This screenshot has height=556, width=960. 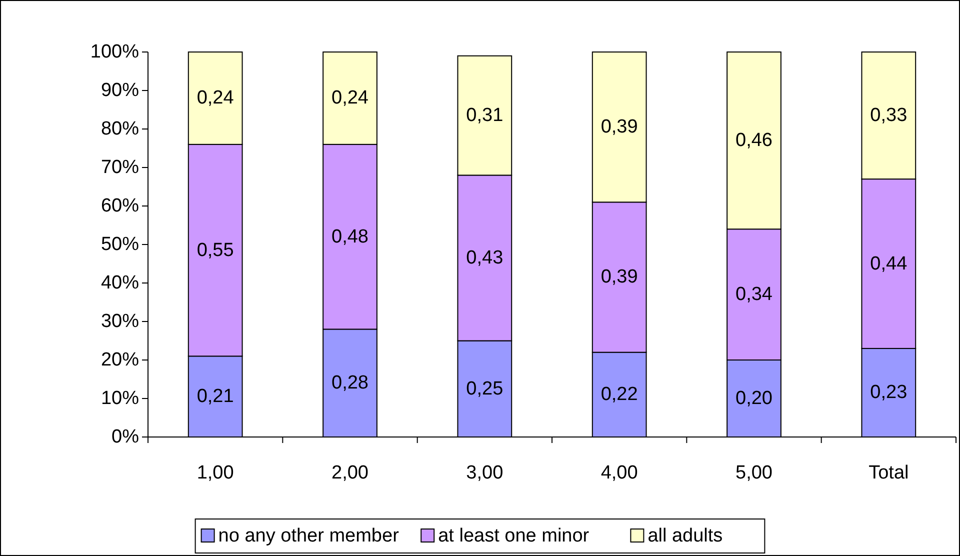 What do you see at coordinates (485, 473) in the screenshot?
I see `x-tick-label: 3,00` at bounding box center [485, 473].